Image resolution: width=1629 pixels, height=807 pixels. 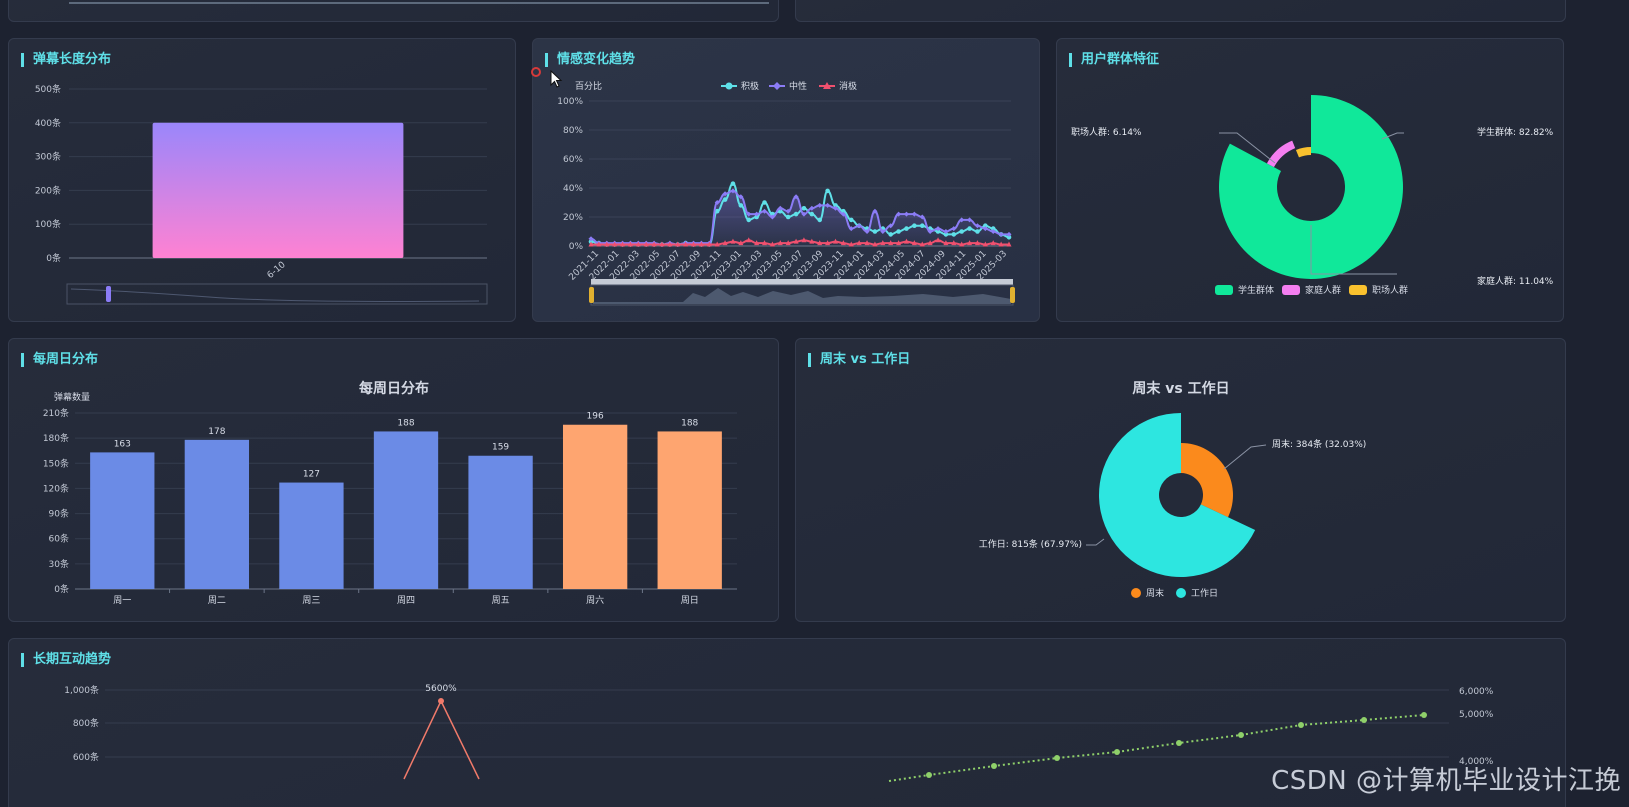 I want to click on bar-value-label: 188, so click(x=405, y=423).